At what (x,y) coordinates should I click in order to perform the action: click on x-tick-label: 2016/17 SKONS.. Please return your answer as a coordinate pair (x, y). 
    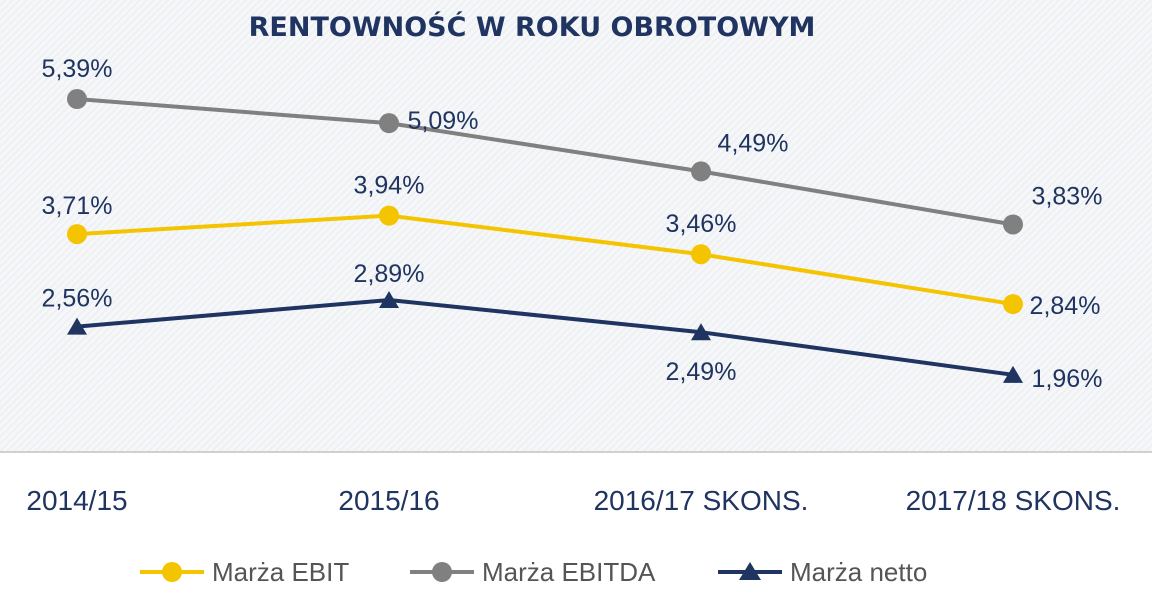
    Looking at the image, I should click on (701, 500).